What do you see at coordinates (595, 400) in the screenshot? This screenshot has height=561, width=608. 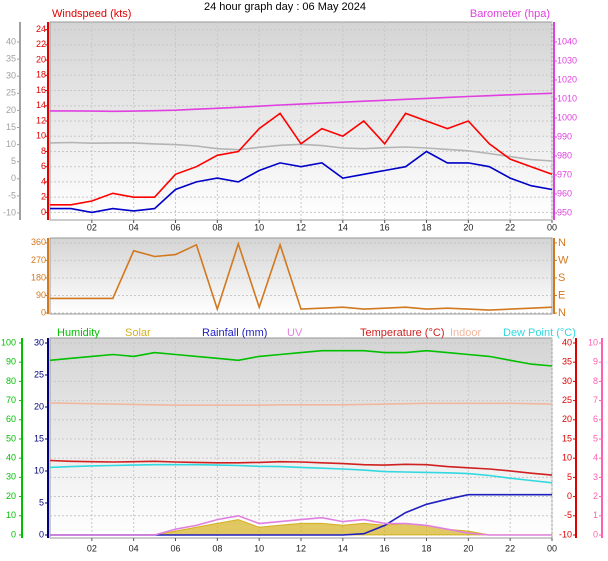 I see `y-tick-label: 7` at bounding box center [595, 400].